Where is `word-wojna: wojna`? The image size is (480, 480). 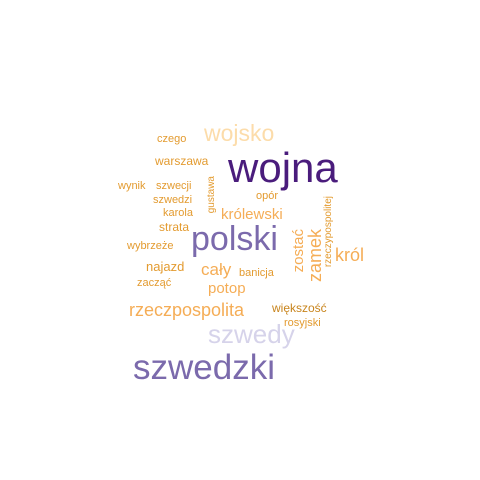 word-wojna: wojna is located at coordinates (283, 167).